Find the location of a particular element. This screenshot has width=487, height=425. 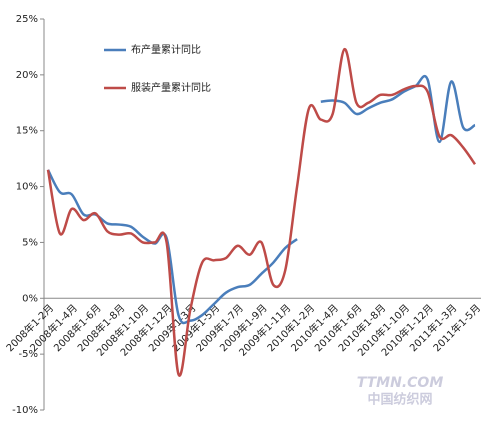

y-tick-label: 25% is located at coordinates (27, 19).